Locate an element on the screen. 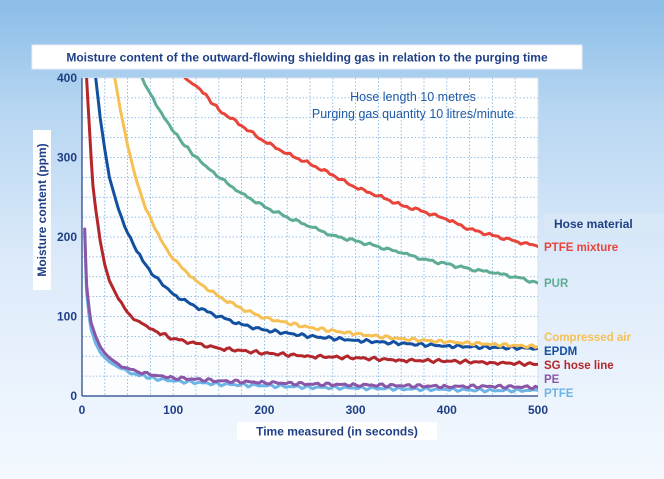 This screenshot has height=479, width=664. x-tick-label: 500 is located at coordinates (538, 410).